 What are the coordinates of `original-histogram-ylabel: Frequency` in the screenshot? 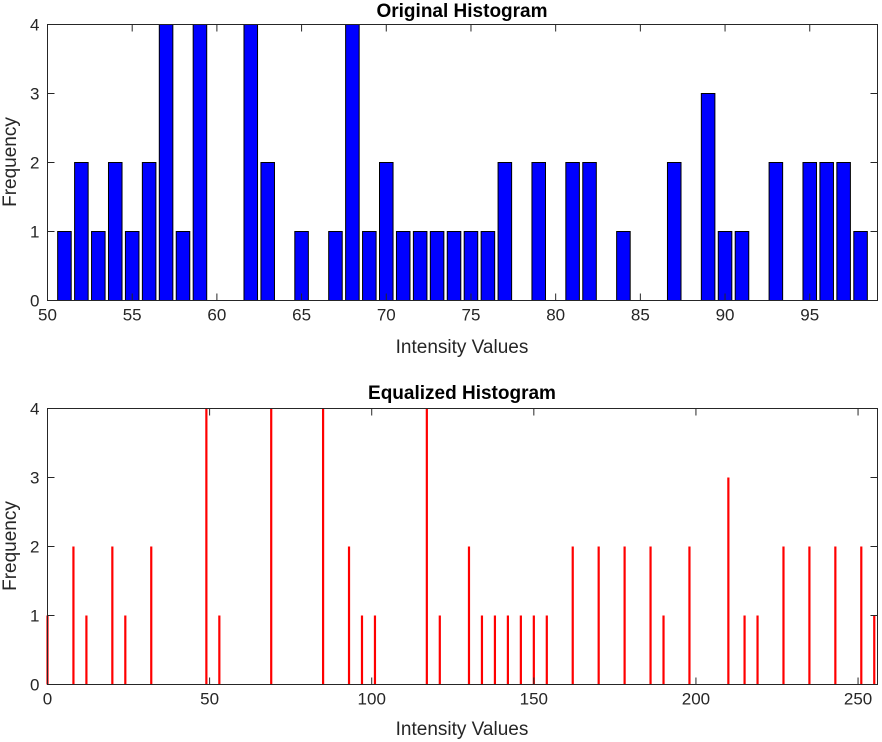 It's located at (10, 162).